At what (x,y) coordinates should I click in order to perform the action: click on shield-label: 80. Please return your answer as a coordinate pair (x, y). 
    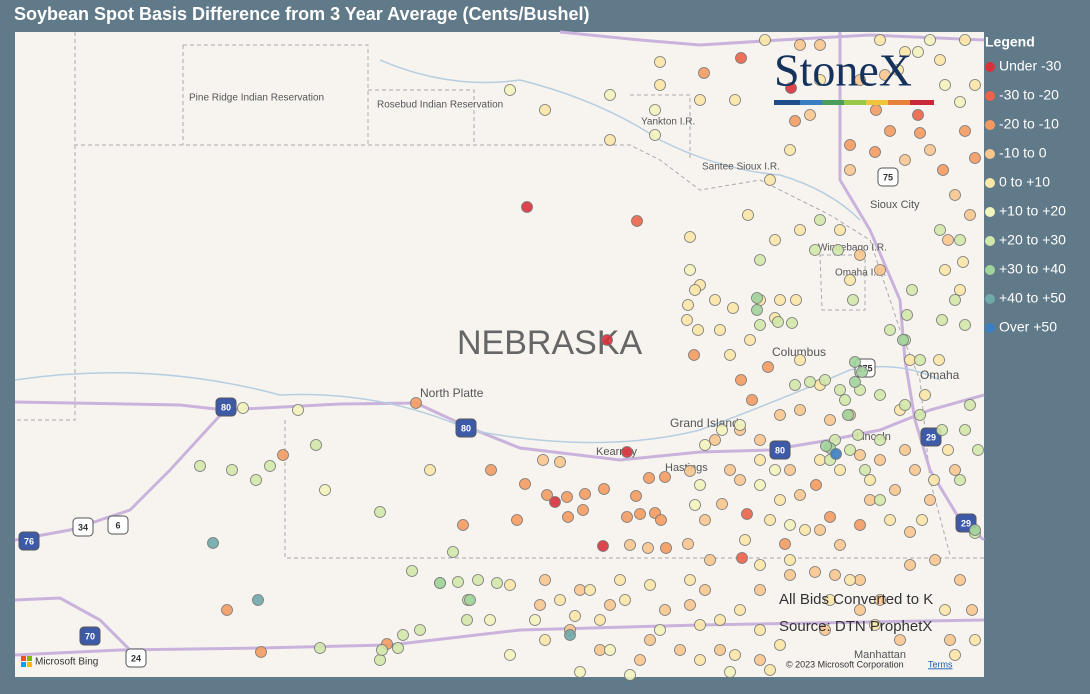
    Looking at the image, I should click on (466, 428).